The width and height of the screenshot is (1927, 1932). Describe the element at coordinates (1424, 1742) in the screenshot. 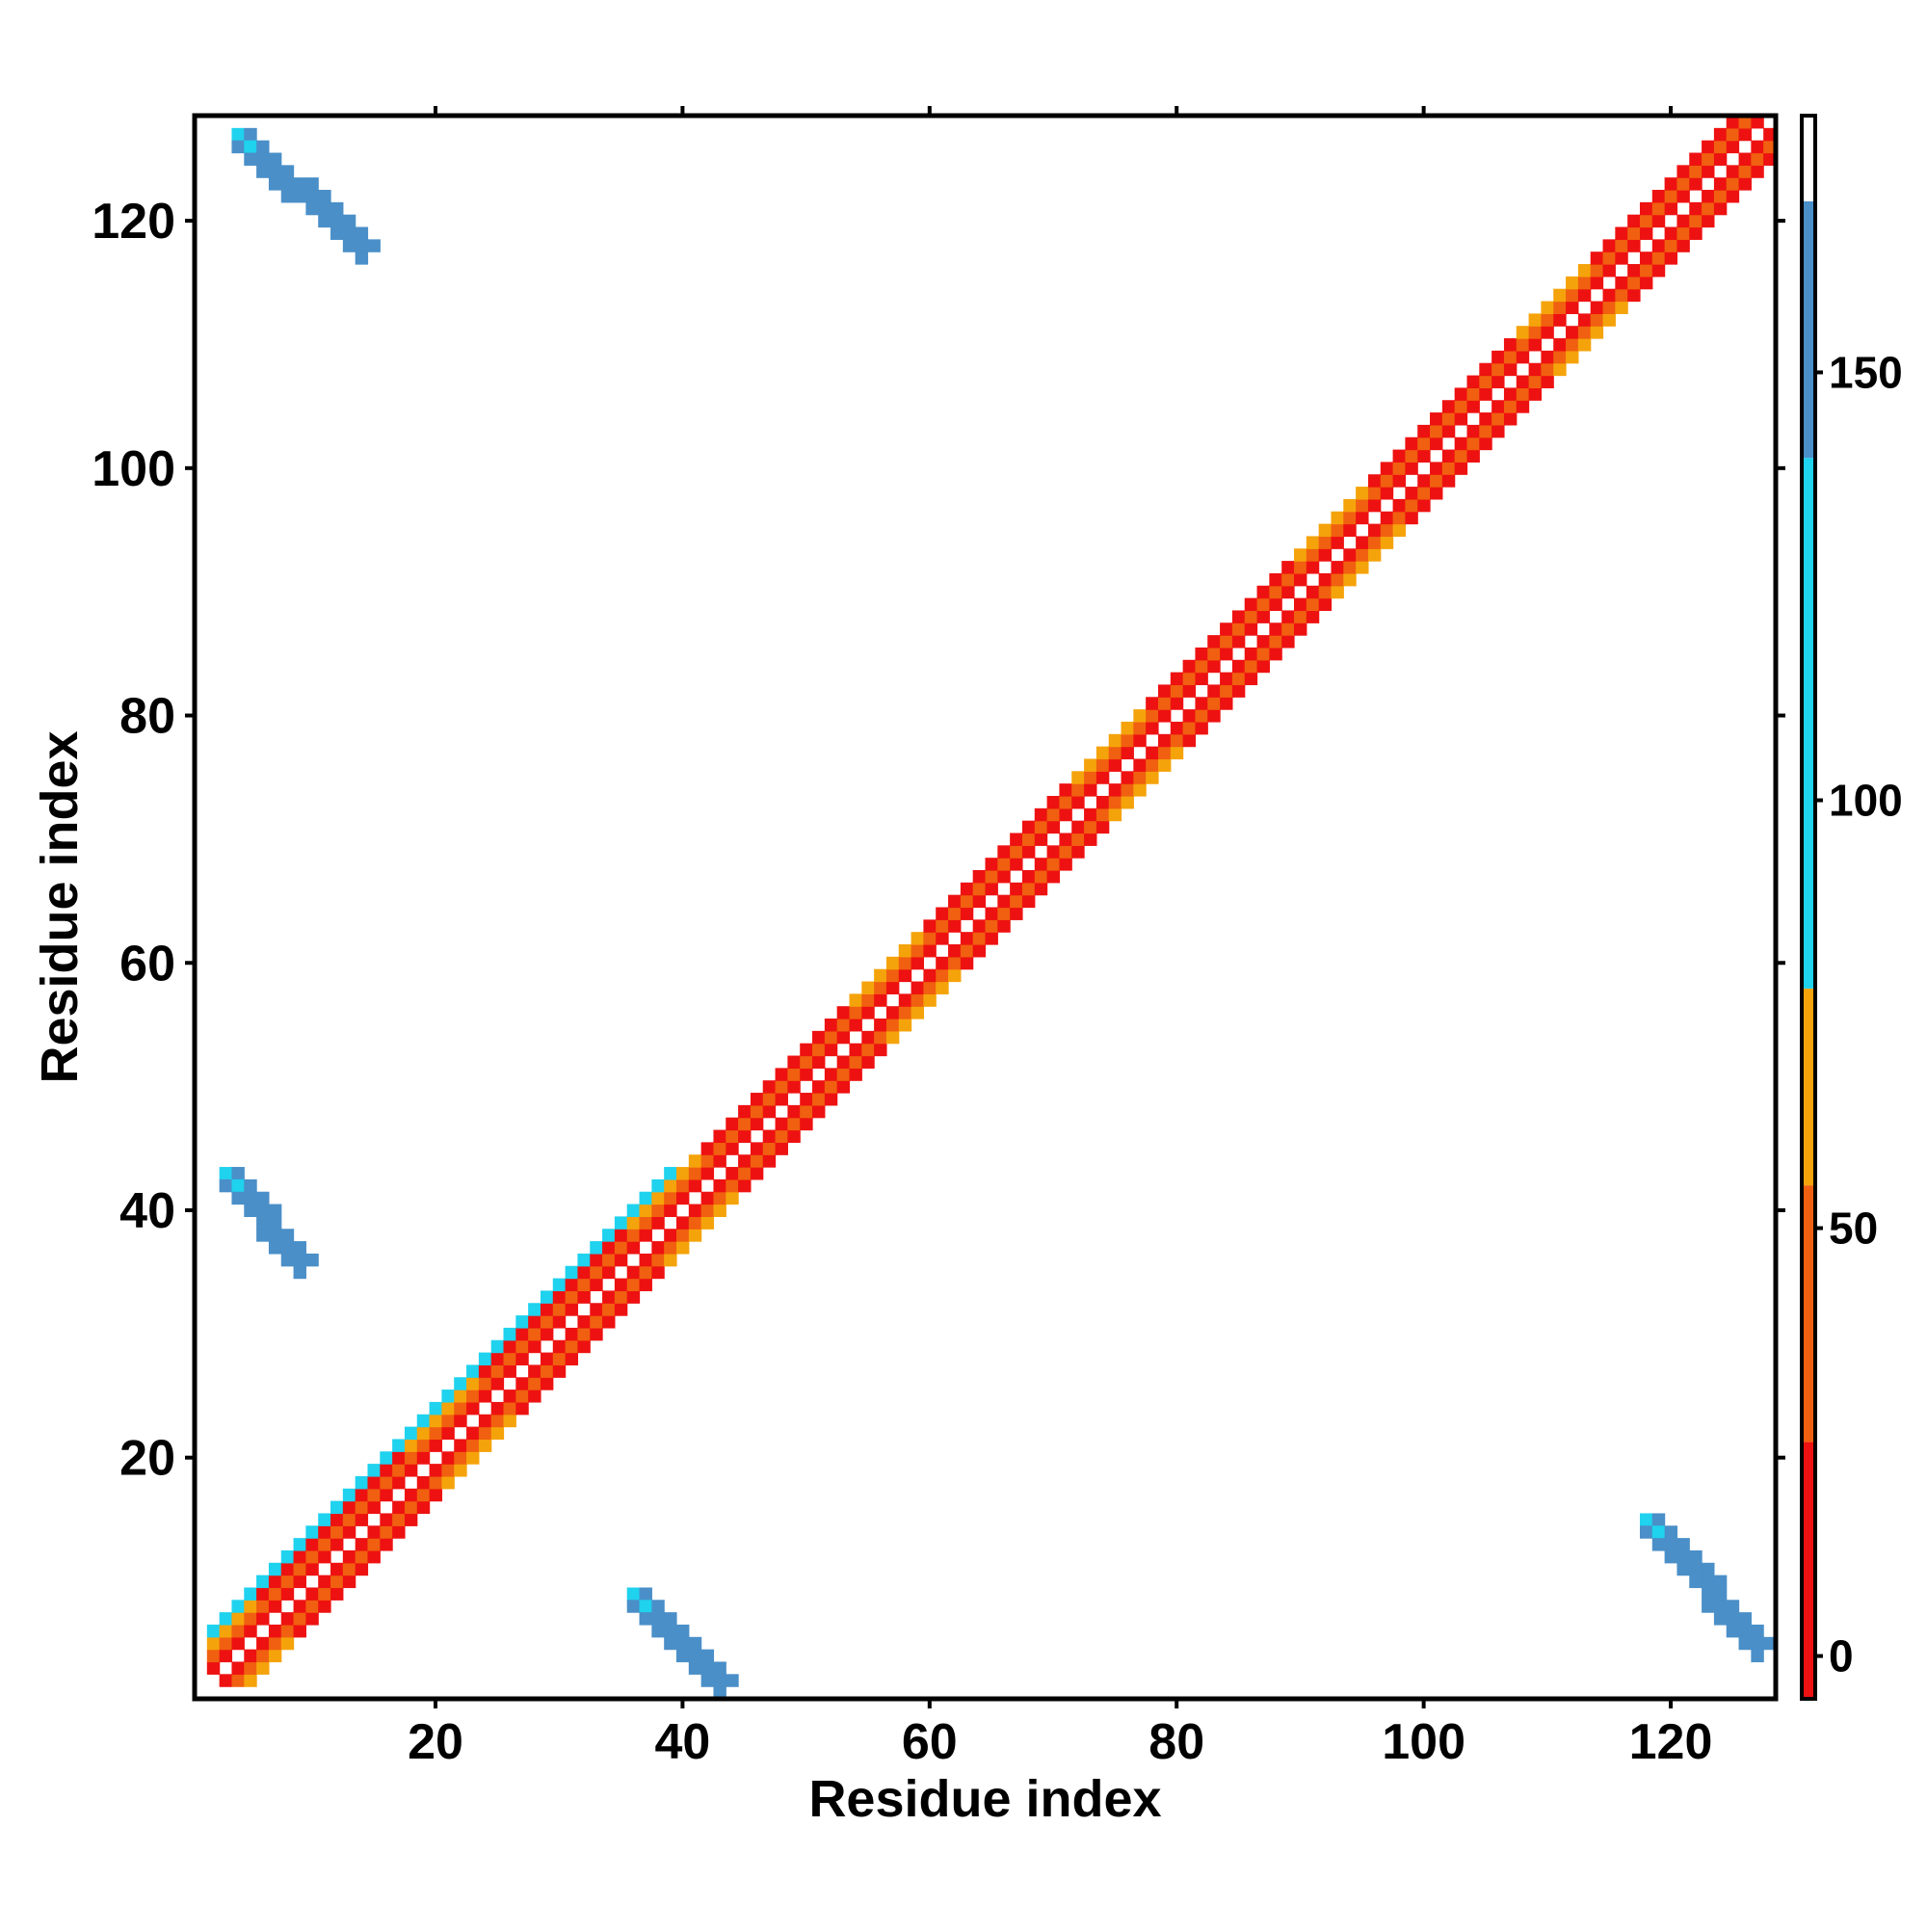

I see `x-tick-label: 100` at that location.